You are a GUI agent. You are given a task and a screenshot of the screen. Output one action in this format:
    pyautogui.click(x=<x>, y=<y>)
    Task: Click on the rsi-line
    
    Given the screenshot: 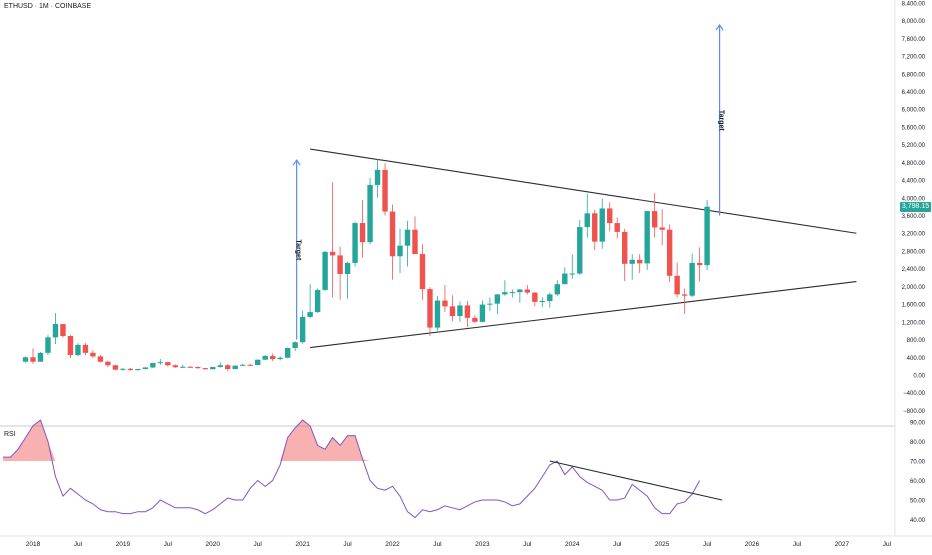 What is the action you would take?
    pyautogui.click(x=352, y=469)
    